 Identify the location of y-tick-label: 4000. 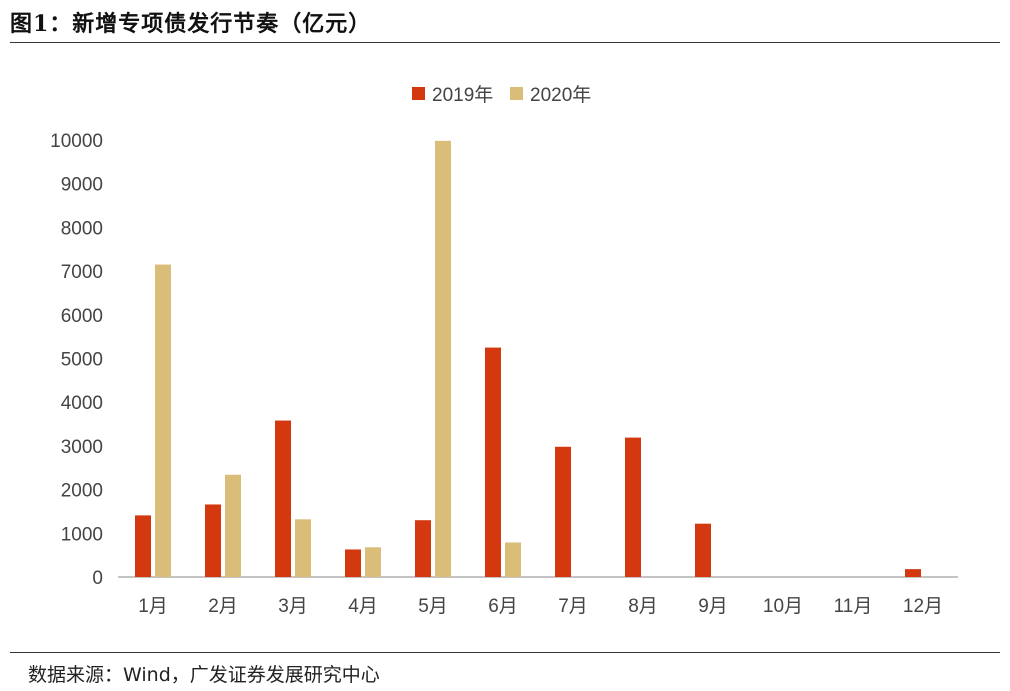
(82, 403).